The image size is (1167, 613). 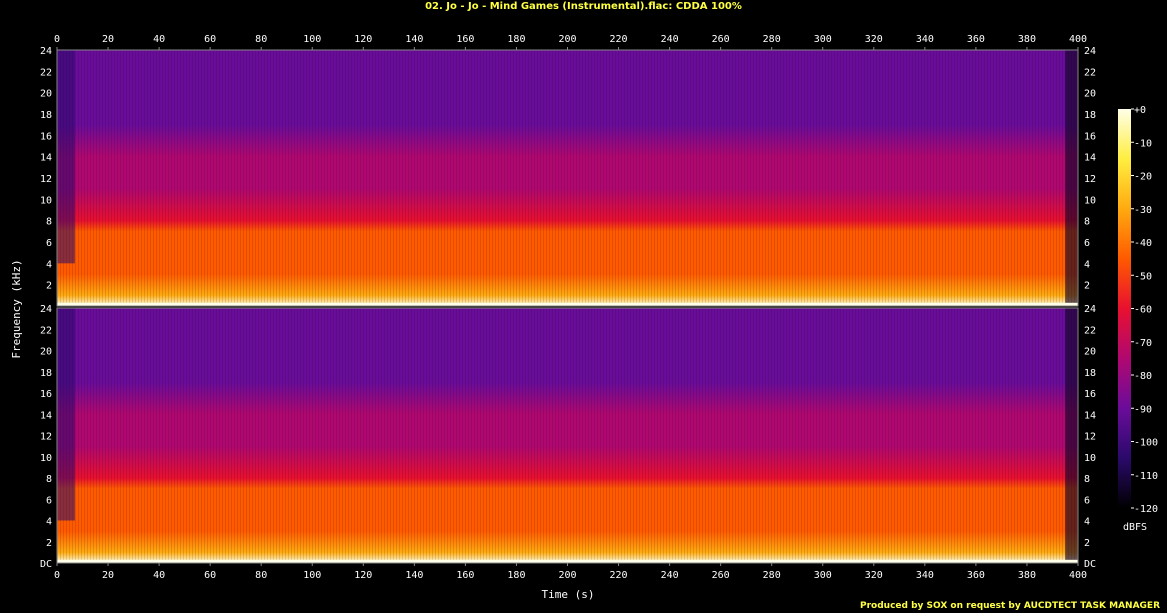 I want to click on y-tick-label-left: 10, so click(x=46, y=458).